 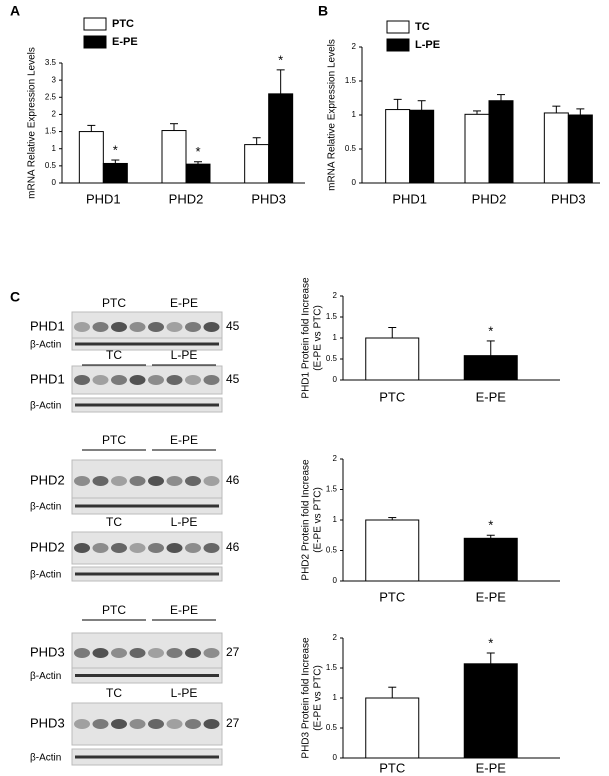 I want to click on y-axis-label: PHD3 Protein fold Increase, so click(x=306, y=698).